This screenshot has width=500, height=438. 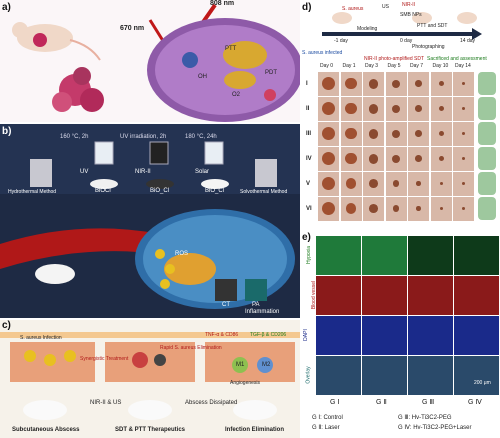 What do you see at coordinates (409, 5) in the screenshot?
I see `nir-label: NIR-II` at bounding box center [409, 5].